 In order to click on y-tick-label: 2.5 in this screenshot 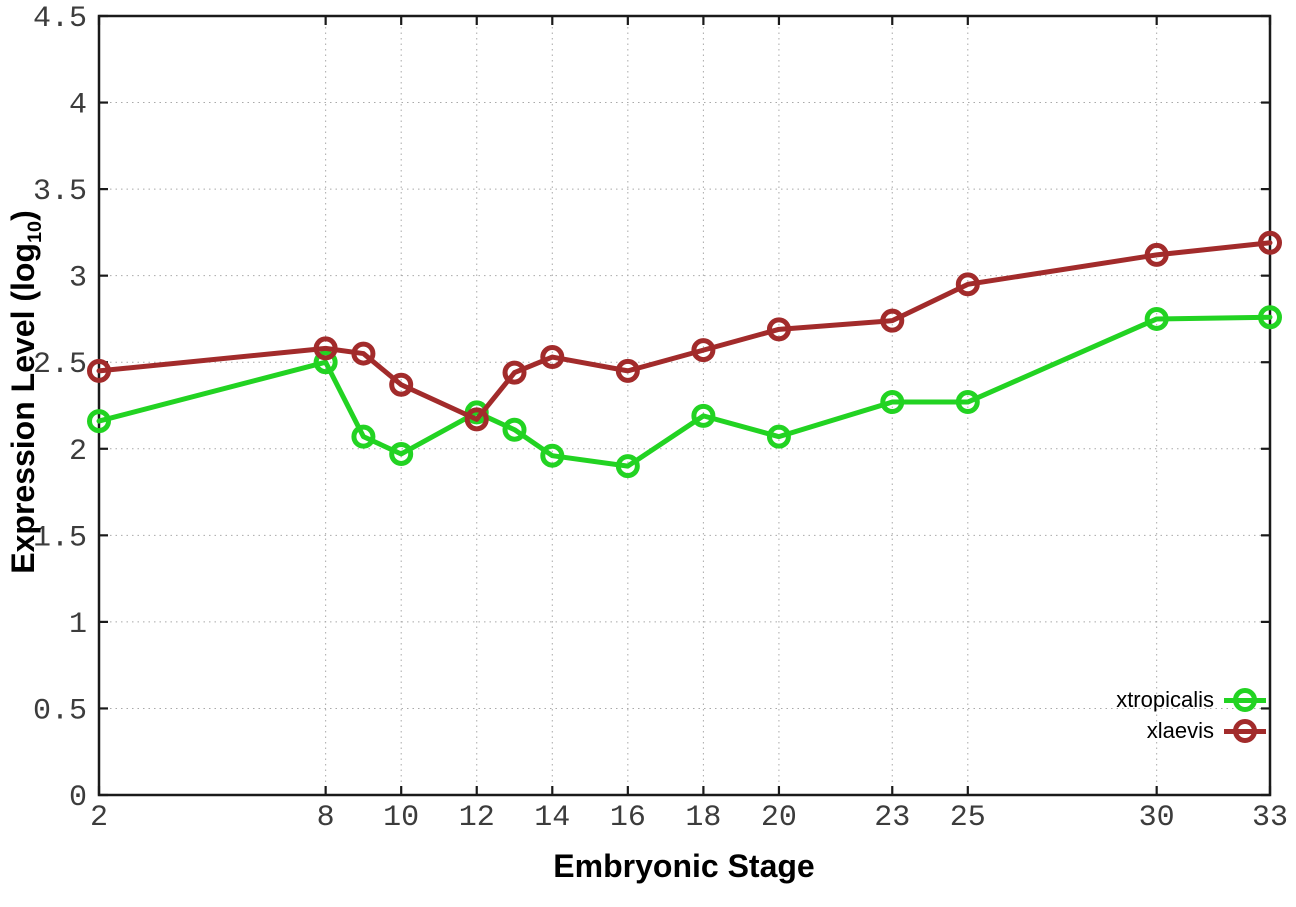, I will do `click(60, 365)`.